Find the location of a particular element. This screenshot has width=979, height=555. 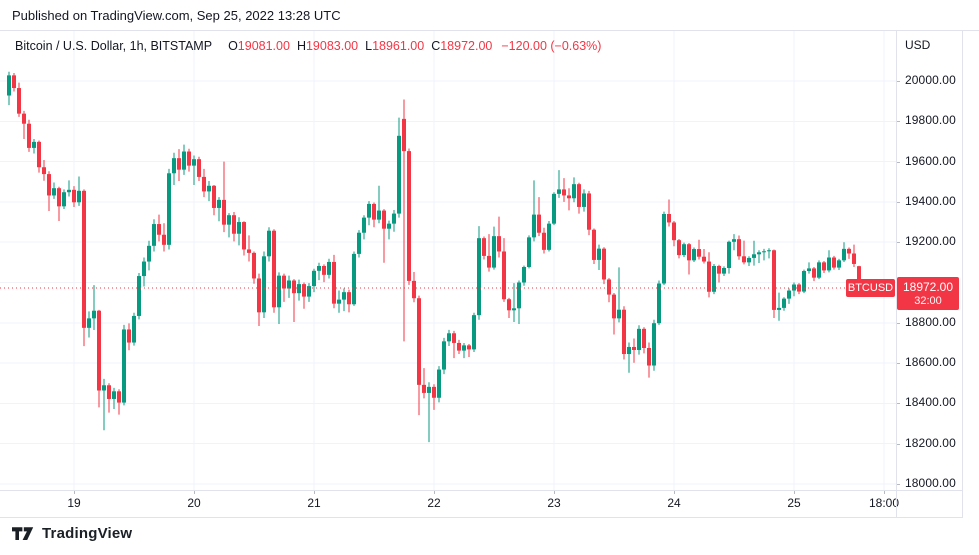

time-axis-label: 25 is located at coordinates (794, 503).